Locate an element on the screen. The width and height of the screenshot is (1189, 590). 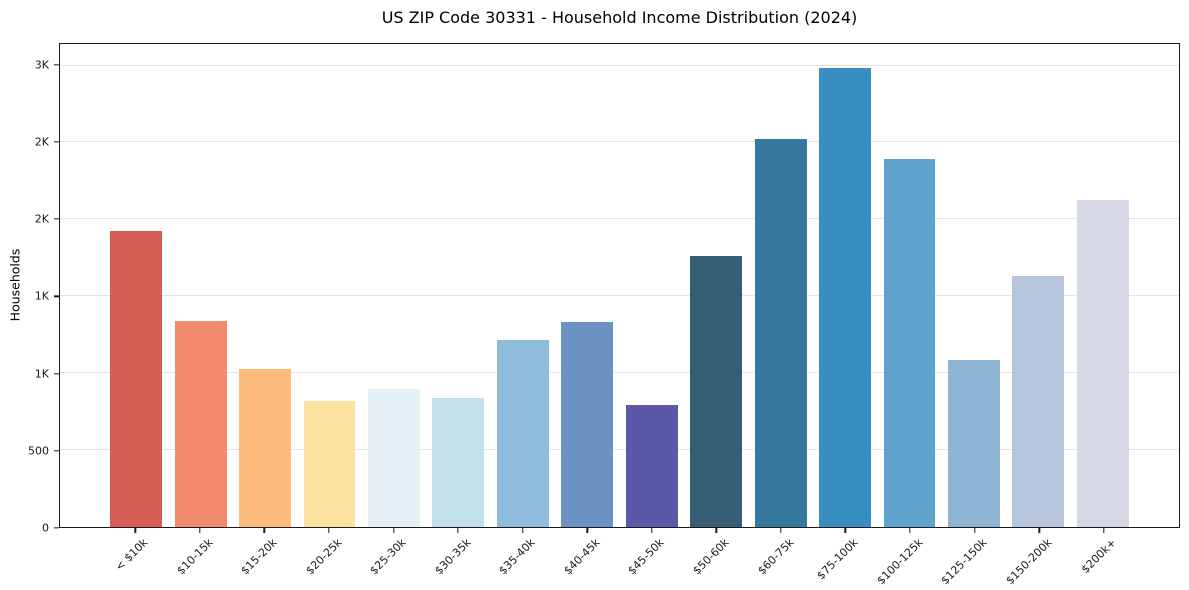
x-tick: $10-15k is located at coordinates (200, 559).